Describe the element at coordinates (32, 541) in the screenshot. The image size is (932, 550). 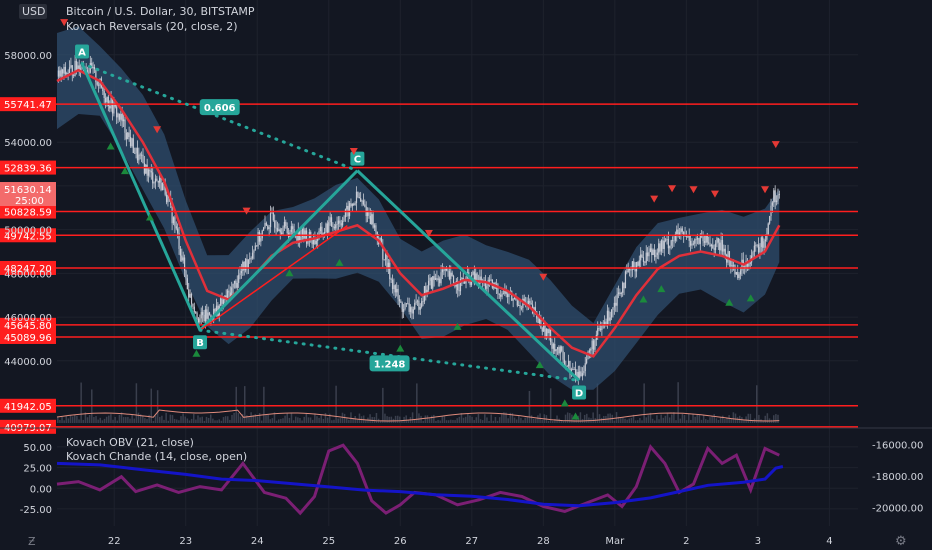
I see `tradingview-logo-icon: Ƶ` at that location.